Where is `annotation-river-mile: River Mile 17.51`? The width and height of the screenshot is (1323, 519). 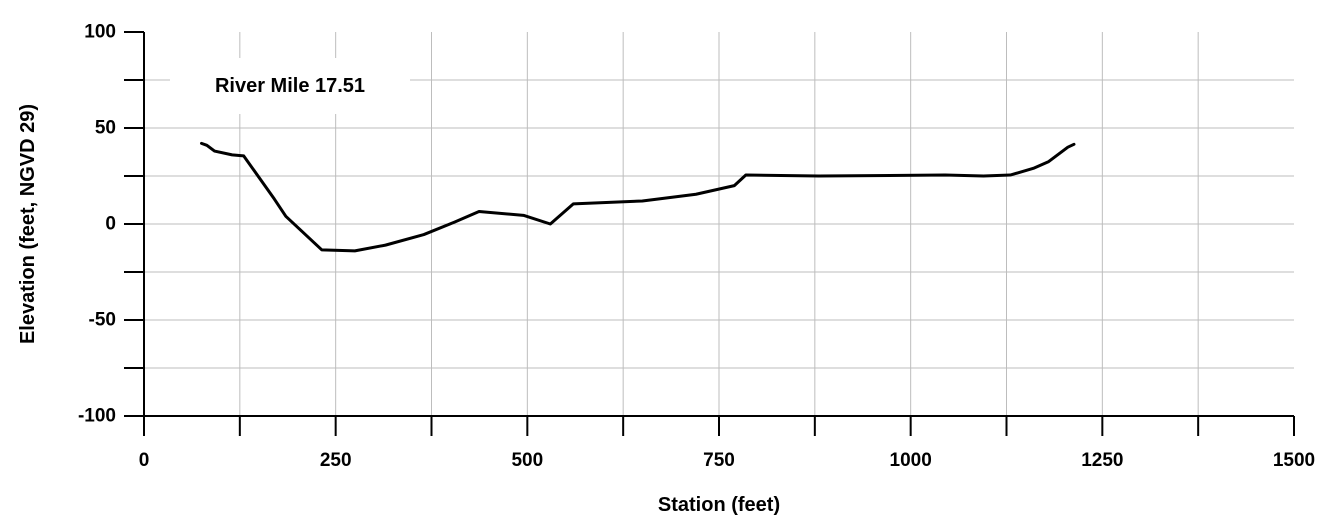 annotation-river-mile: River Mile 17.51 is located at coordinates (290, 86).